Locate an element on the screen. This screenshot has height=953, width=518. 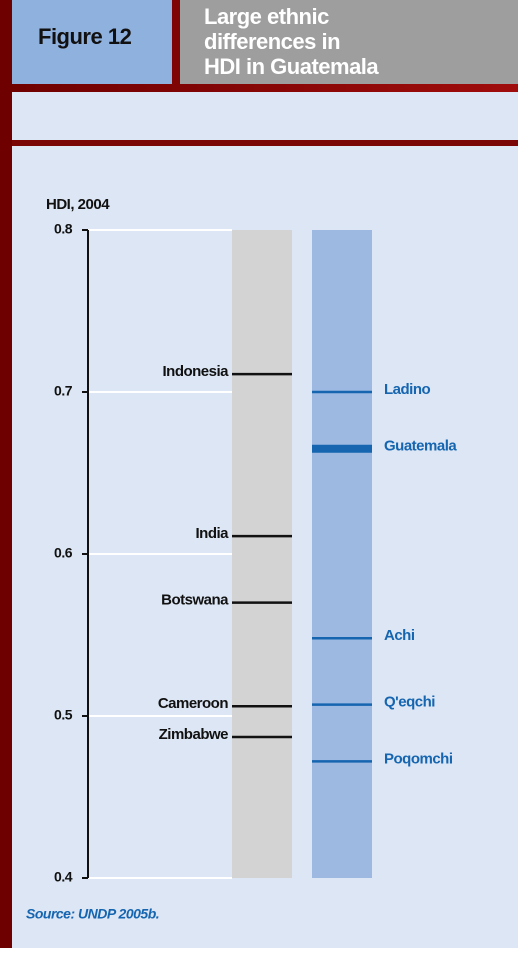
y-tick-label: 0.4 is located at coordinates (63, 877).